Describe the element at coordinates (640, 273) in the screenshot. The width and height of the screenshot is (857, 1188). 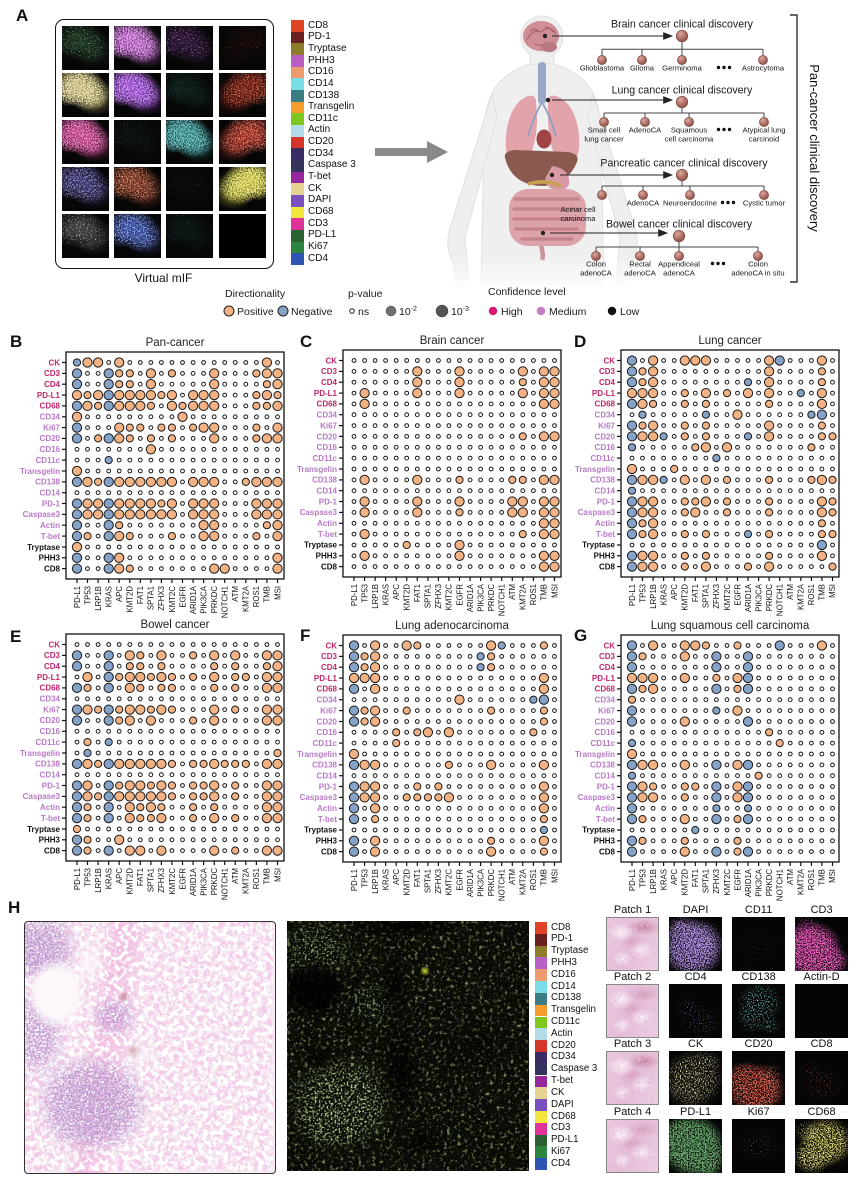
I see `svg-text: adenoCA` at that location.